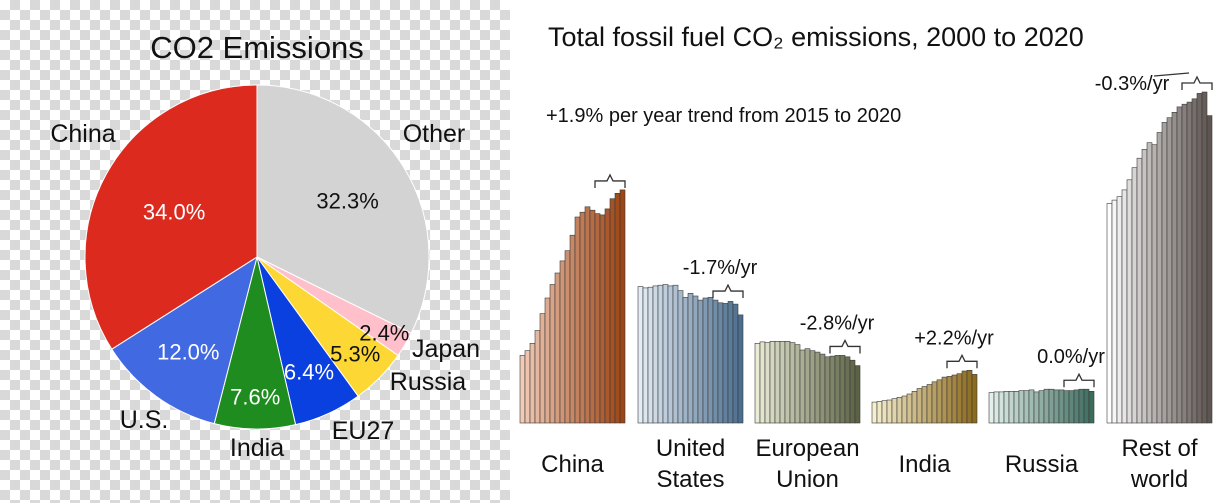  Describe the element at coordinates (1051, 406) in the screenshot. I see `bar-russia-2012` at that location.